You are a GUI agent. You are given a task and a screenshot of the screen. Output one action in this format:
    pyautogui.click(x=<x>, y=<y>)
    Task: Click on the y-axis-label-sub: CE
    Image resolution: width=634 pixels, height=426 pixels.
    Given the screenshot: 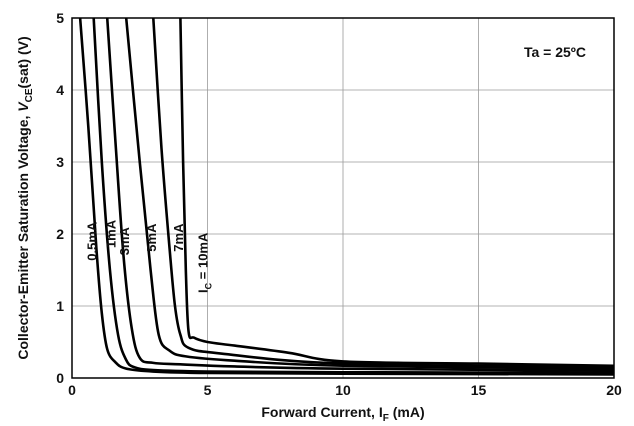 What is the action you would take?
    pyautogui.click(x=29, y=95)
    